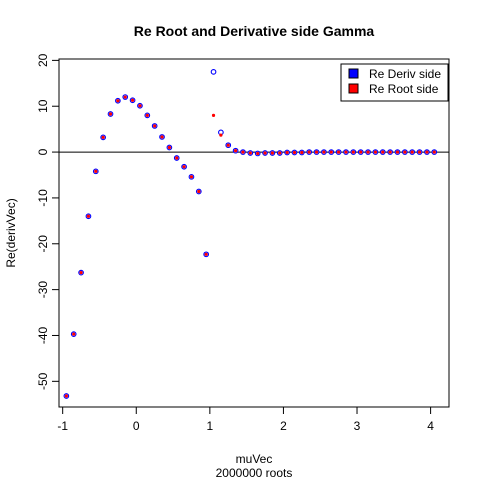 Image resolution: width=480 pixels, height=480 pixels. I want to click on legend-label-deriv: Re Deriv side, so click(405, 74).